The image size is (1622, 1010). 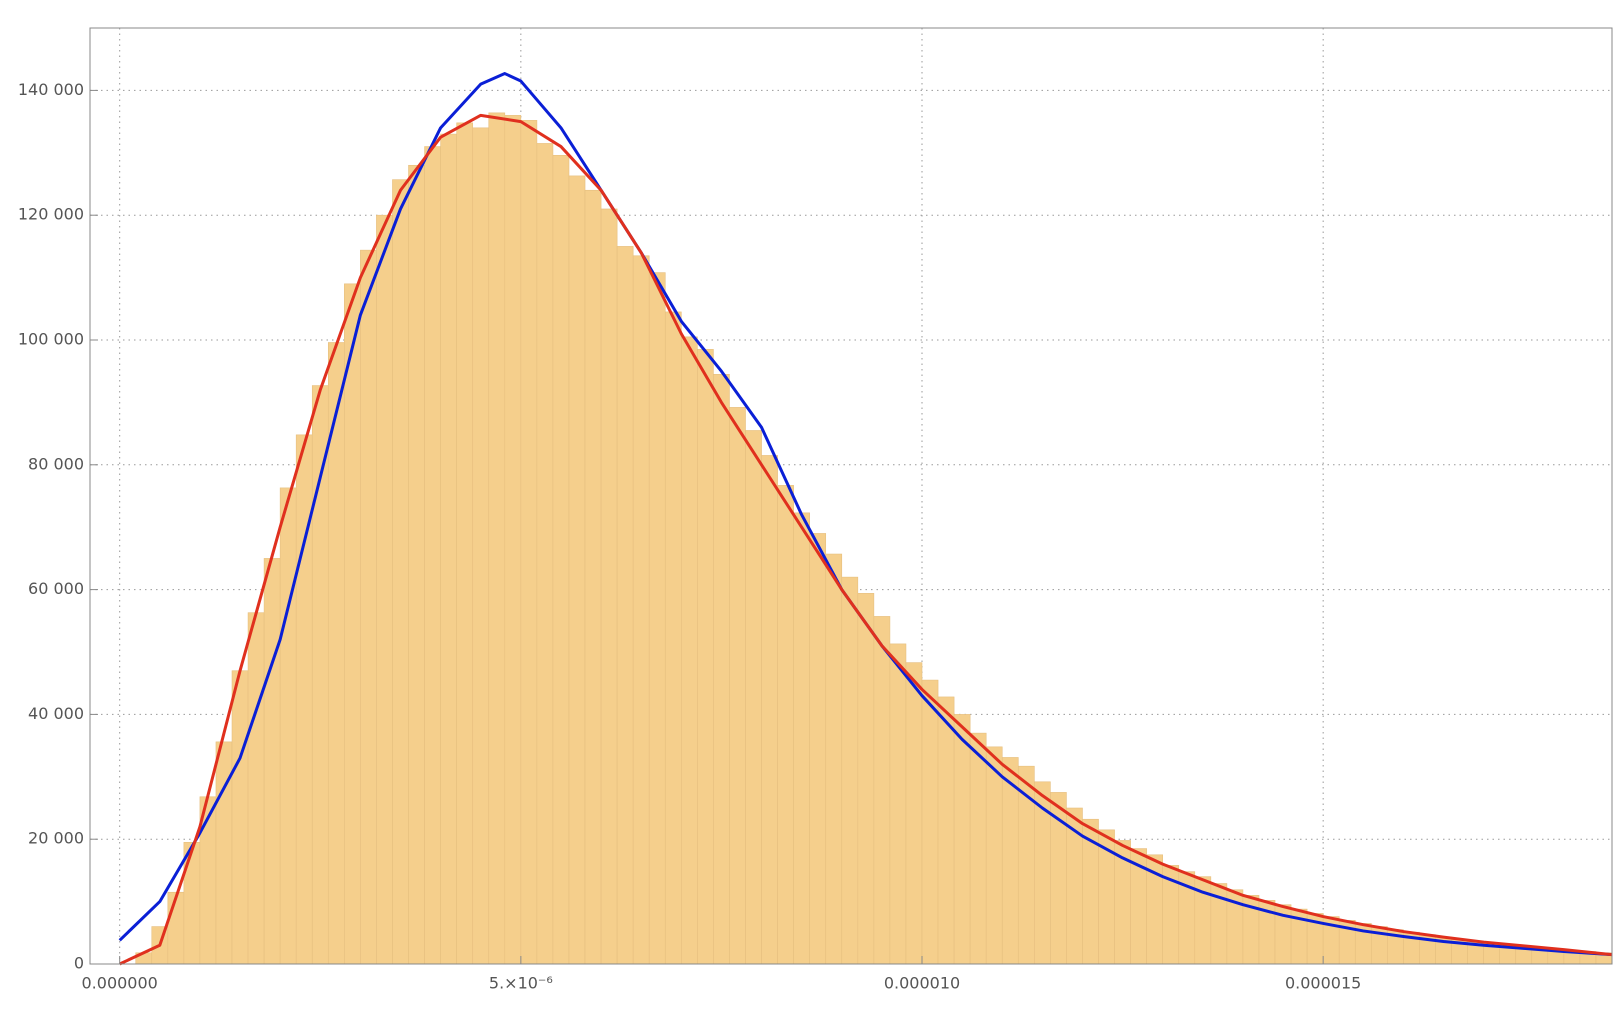 What do you see at coordinates (922, 983) in the screenshot?
I see `x-tick-label: 0.000010` at bounding box center [922, 983].